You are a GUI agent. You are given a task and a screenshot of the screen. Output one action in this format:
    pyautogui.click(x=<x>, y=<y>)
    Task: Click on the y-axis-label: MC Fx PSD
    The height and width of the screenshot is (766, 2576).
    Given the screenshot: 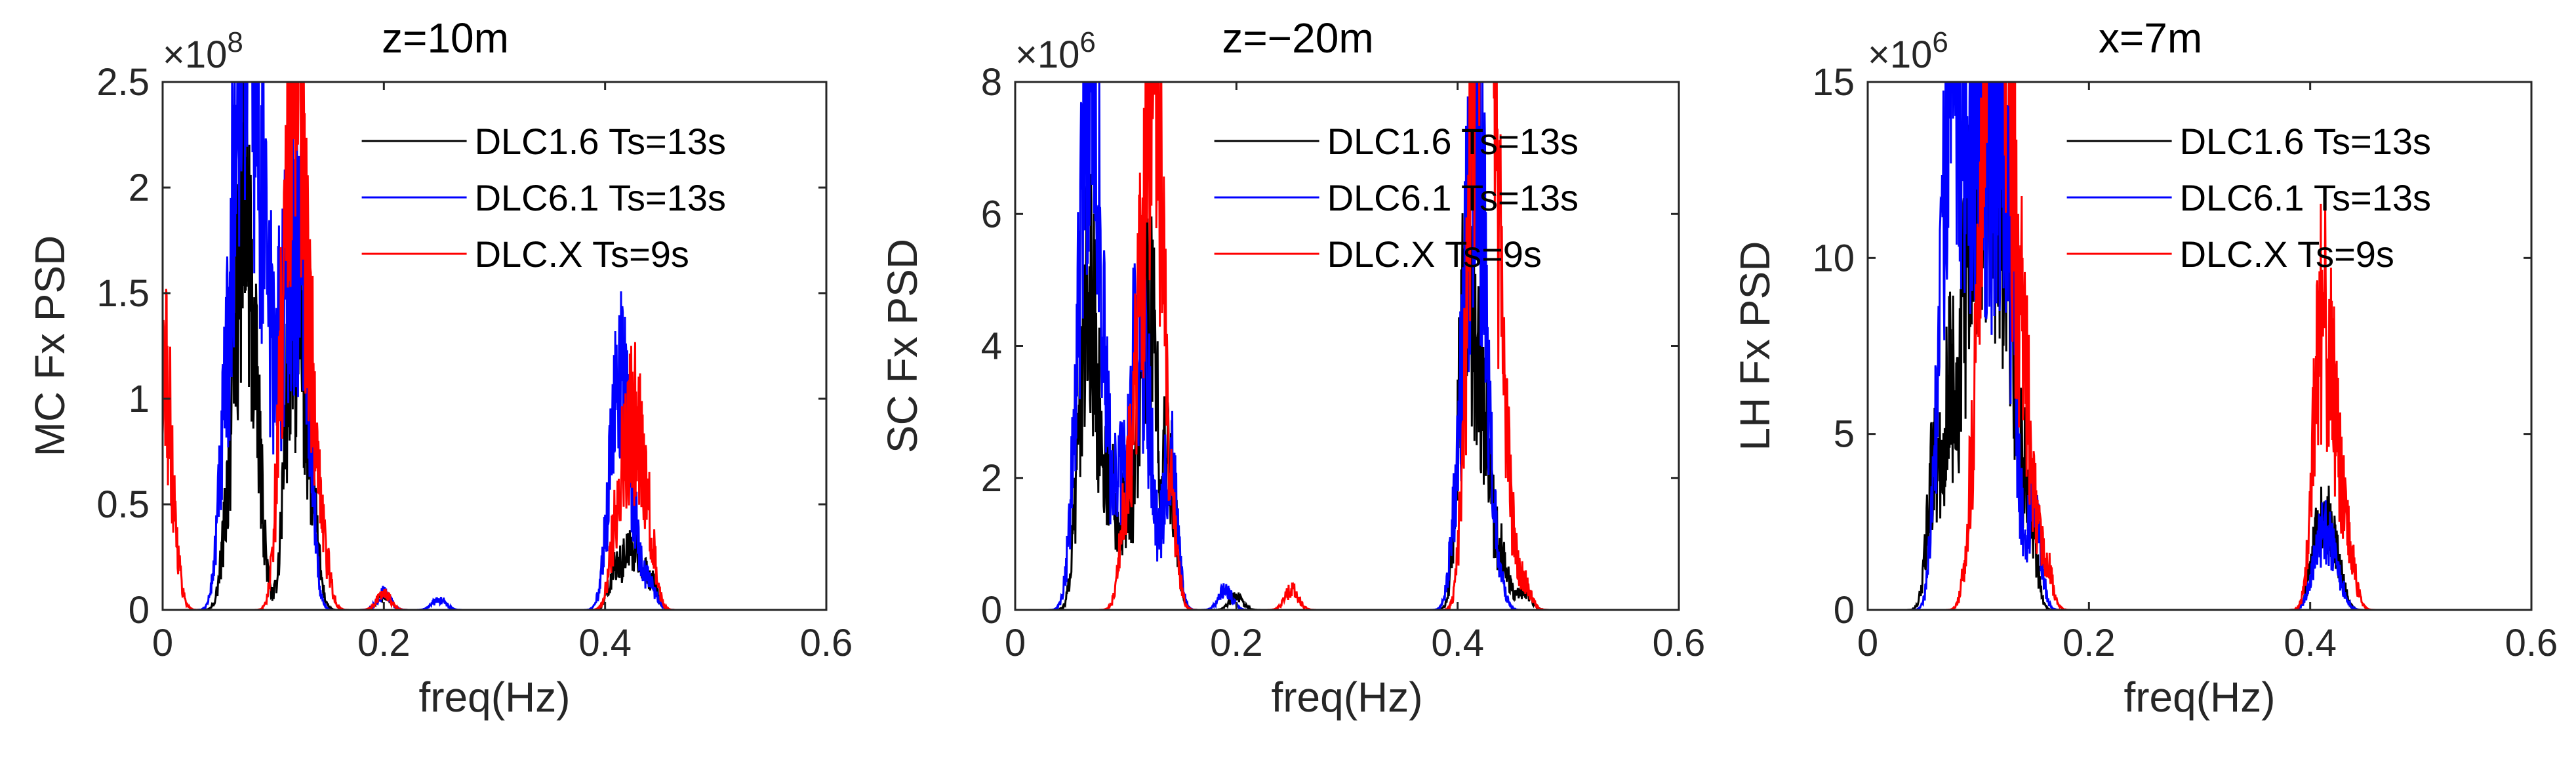 What is the action you would take?
    pyautogui.click(x=49, y=346)
    